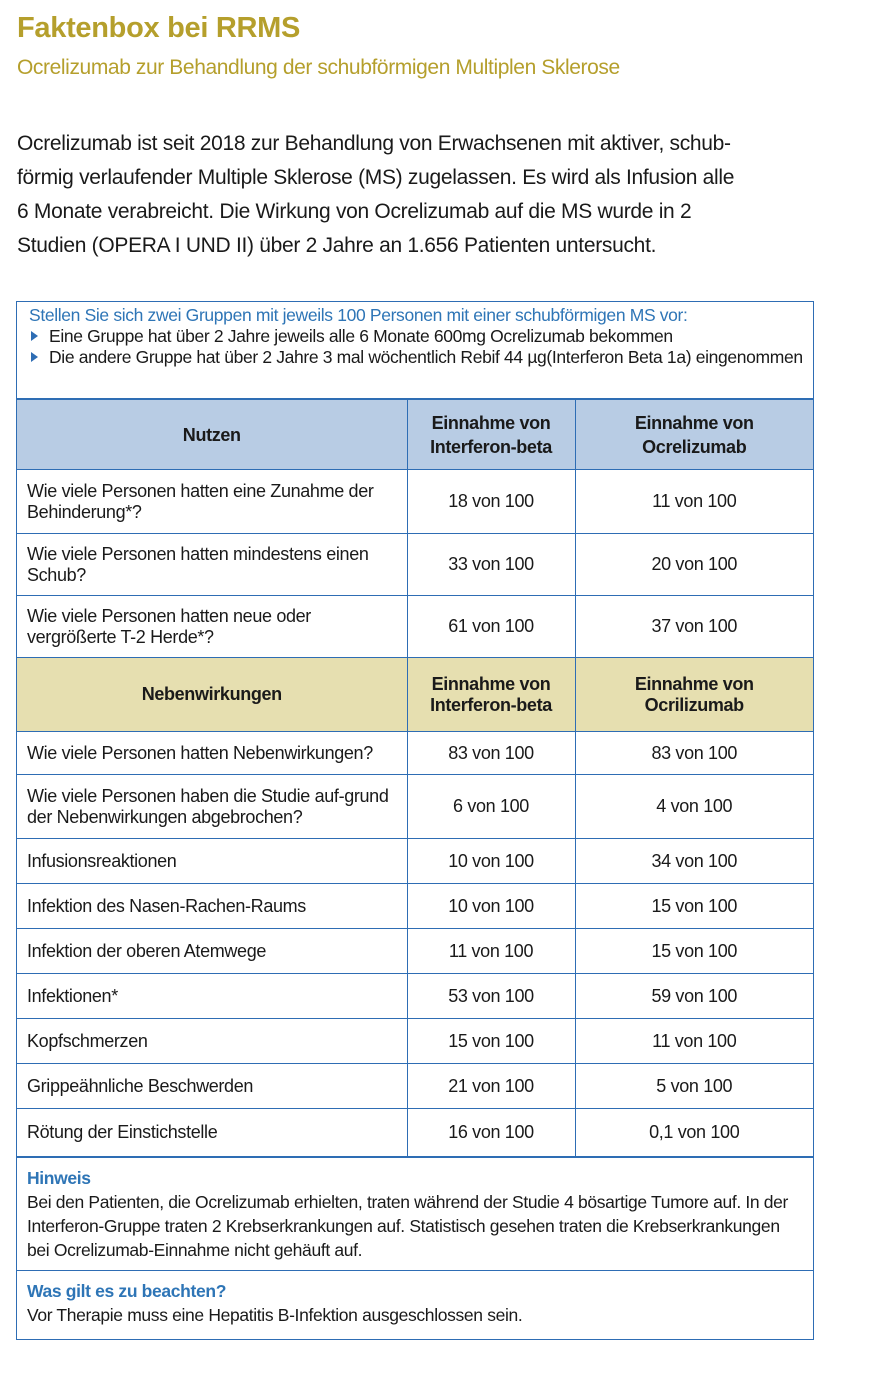 Image resolution: width=879 pixels, height=1373 pixels. Describe the element at coordinates (491, 753) in the screenshot. I see `interferon-value: 83 von 100` at that location.